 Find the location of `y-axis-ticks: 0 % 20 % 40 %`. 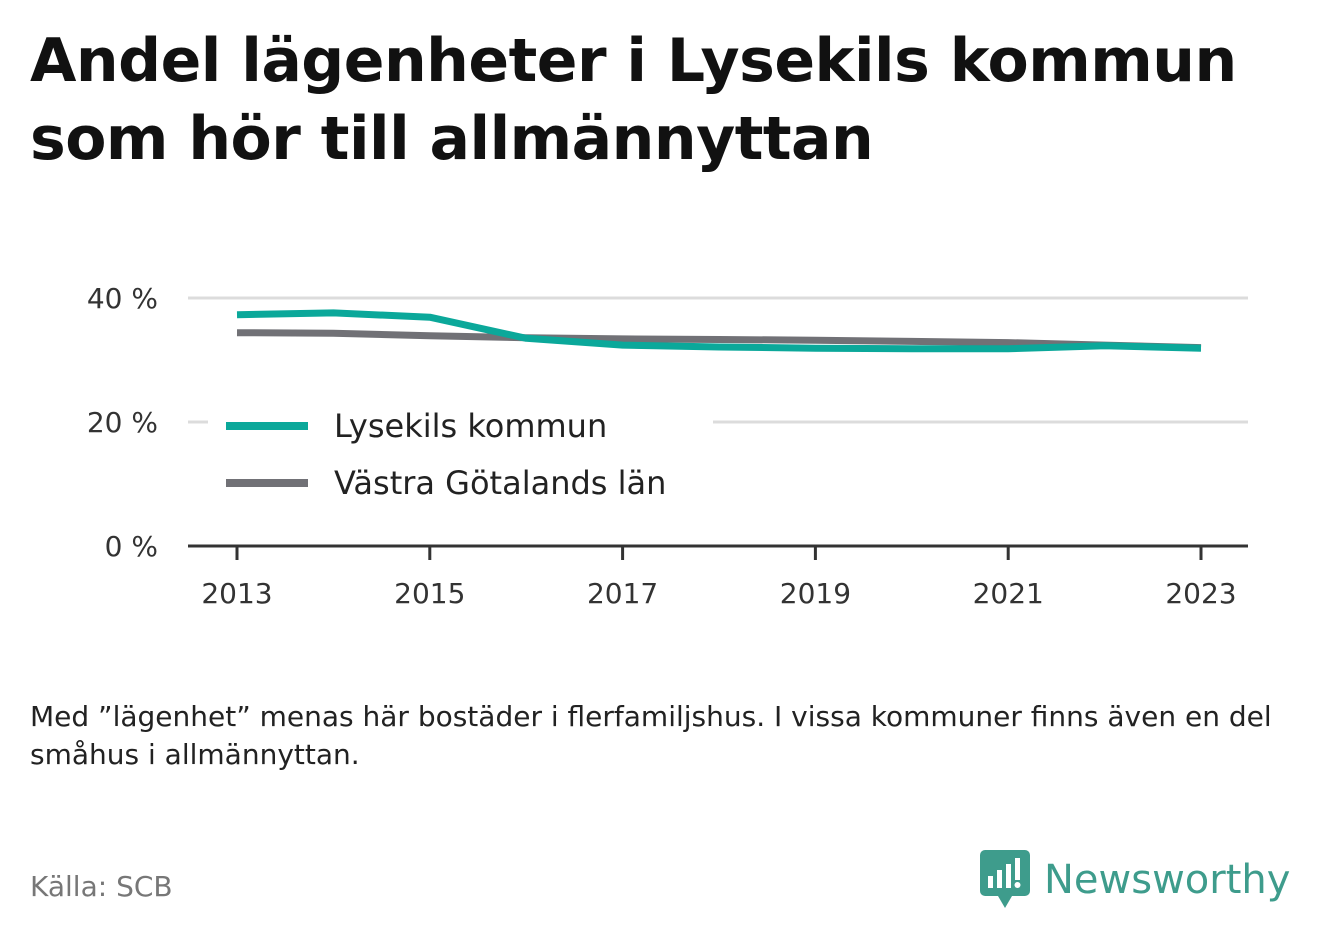

y-axis-ticks: 0 % 20 % 40 % is located at coordinates (122, 422).